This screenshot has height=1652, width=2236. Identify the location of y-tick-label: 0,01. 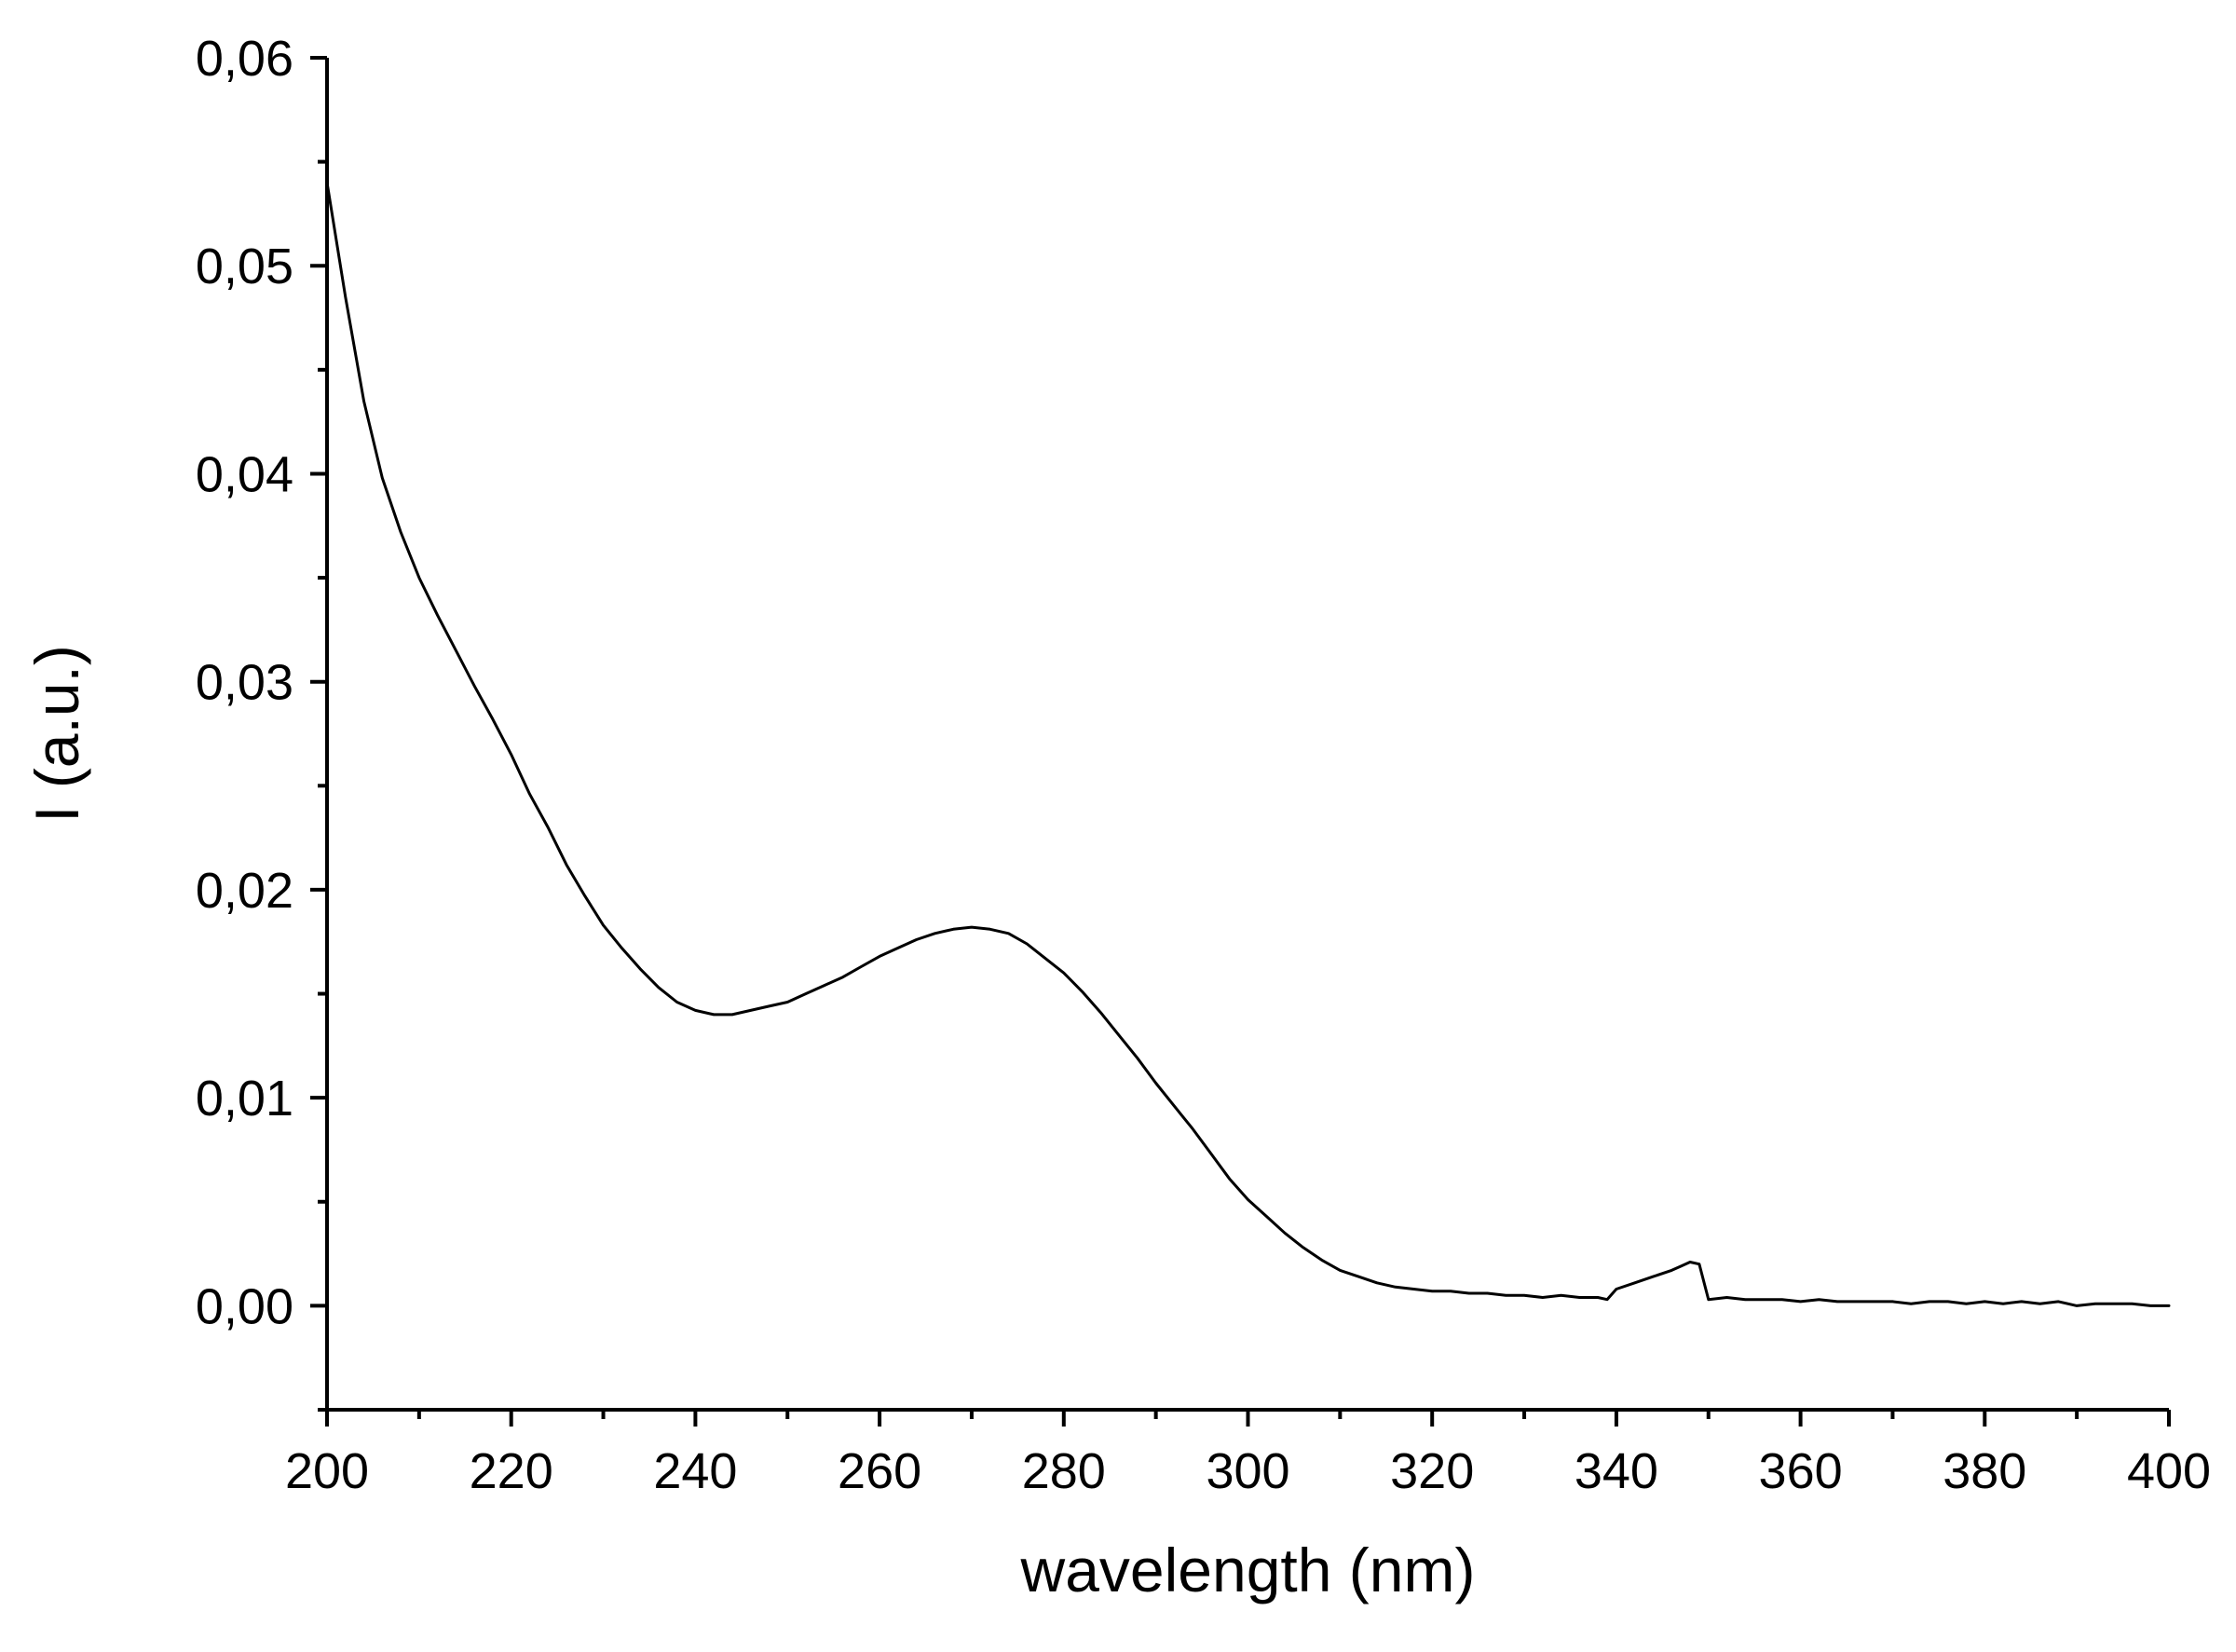
(244, 1098).